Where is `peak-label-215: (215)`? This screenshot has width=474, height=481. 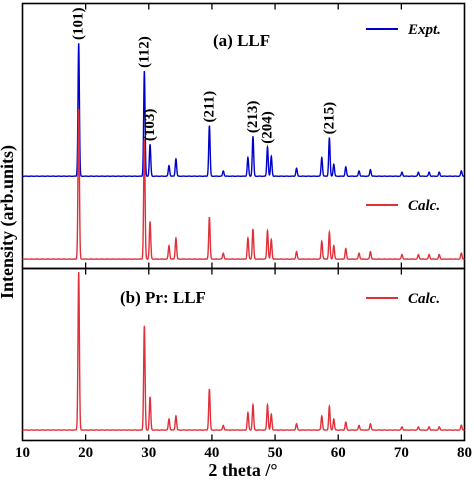 peak-label-215: (215) is located at coordinates (329, 118).